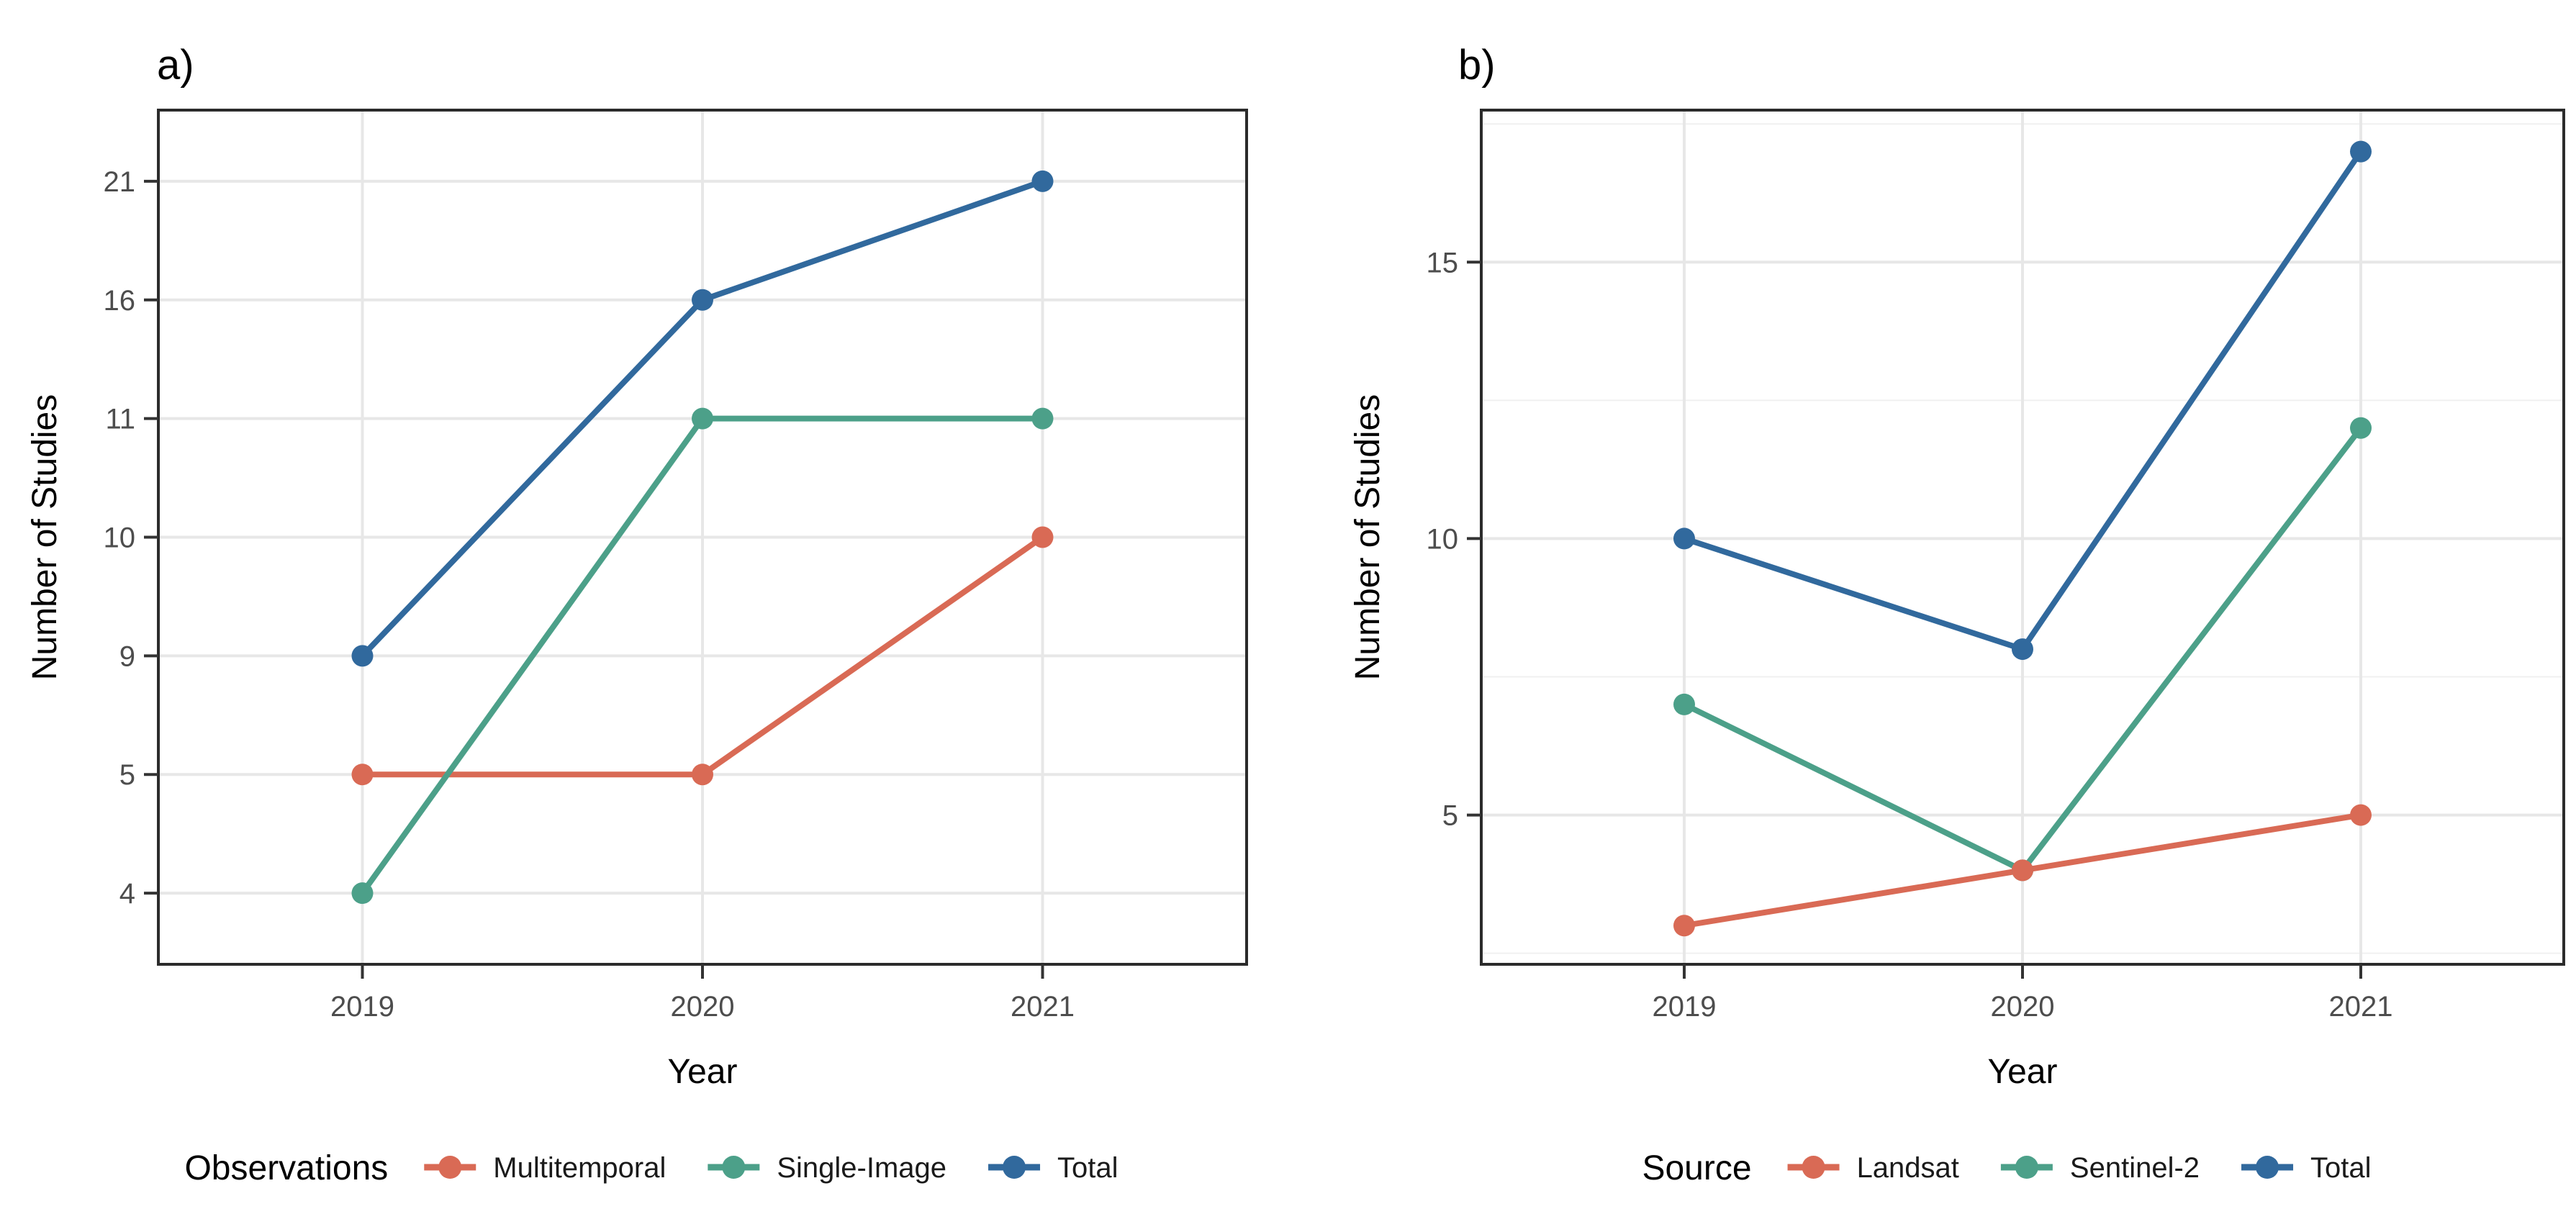 The height and width of the screenshot is (1232, 2576). I want to click on y-tick-label: 4, so click(127, 894).